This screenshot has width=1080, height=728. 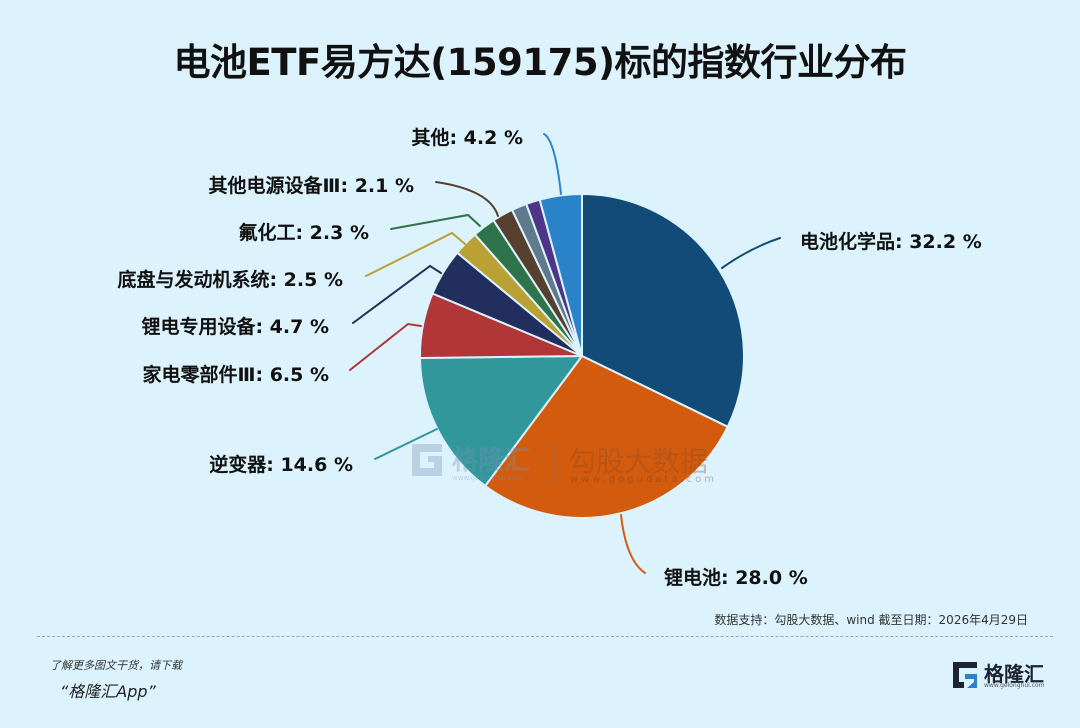 I want to click on label-inverter: 逆变器: 14.6 %, so click(x=281, y=465).